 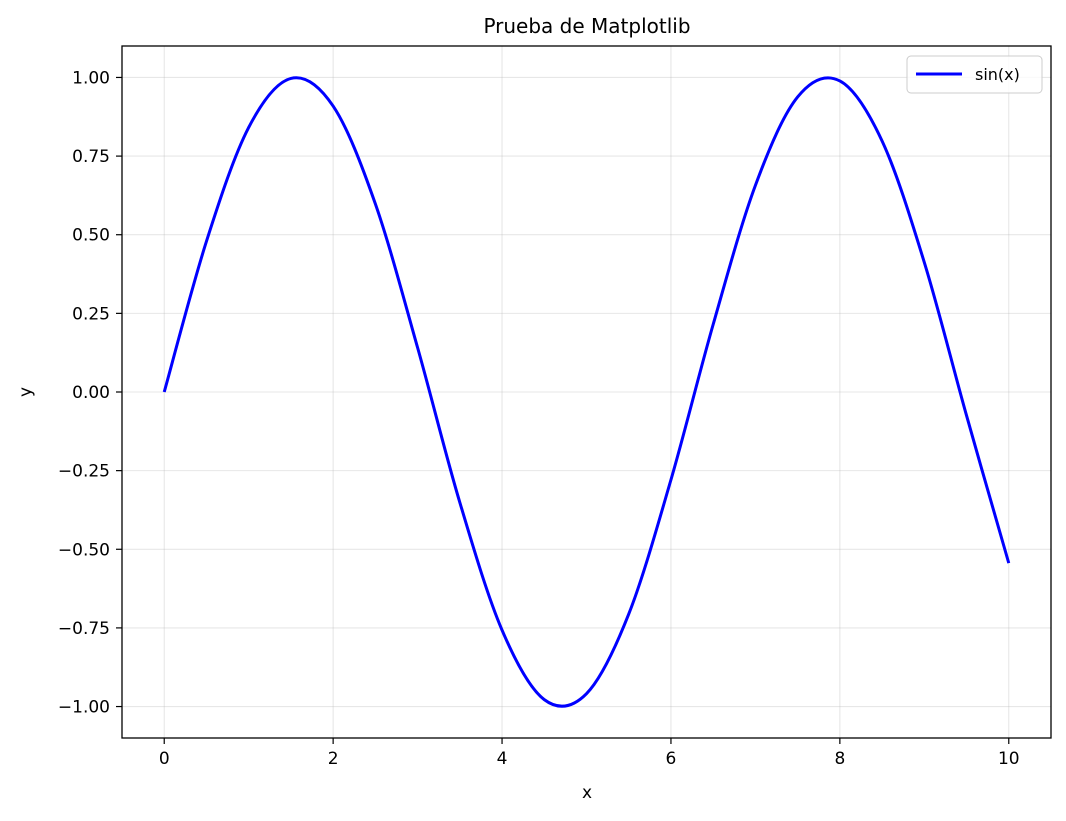 What do you see at coordinates (502, 759) in the screenshot?
I see `x-tick-label: 4` at bounding box center [502, 759].